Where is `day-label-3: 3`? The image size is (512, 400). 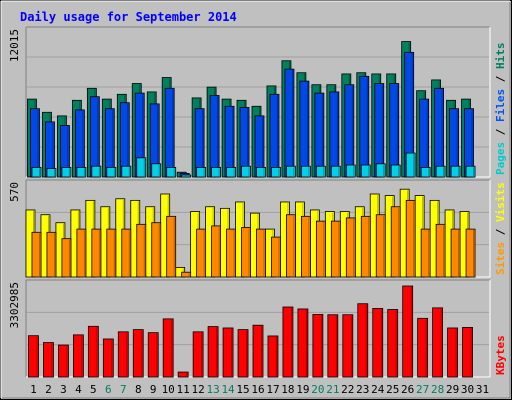
day-label-3: 3 is located at coordinates (63, 389).